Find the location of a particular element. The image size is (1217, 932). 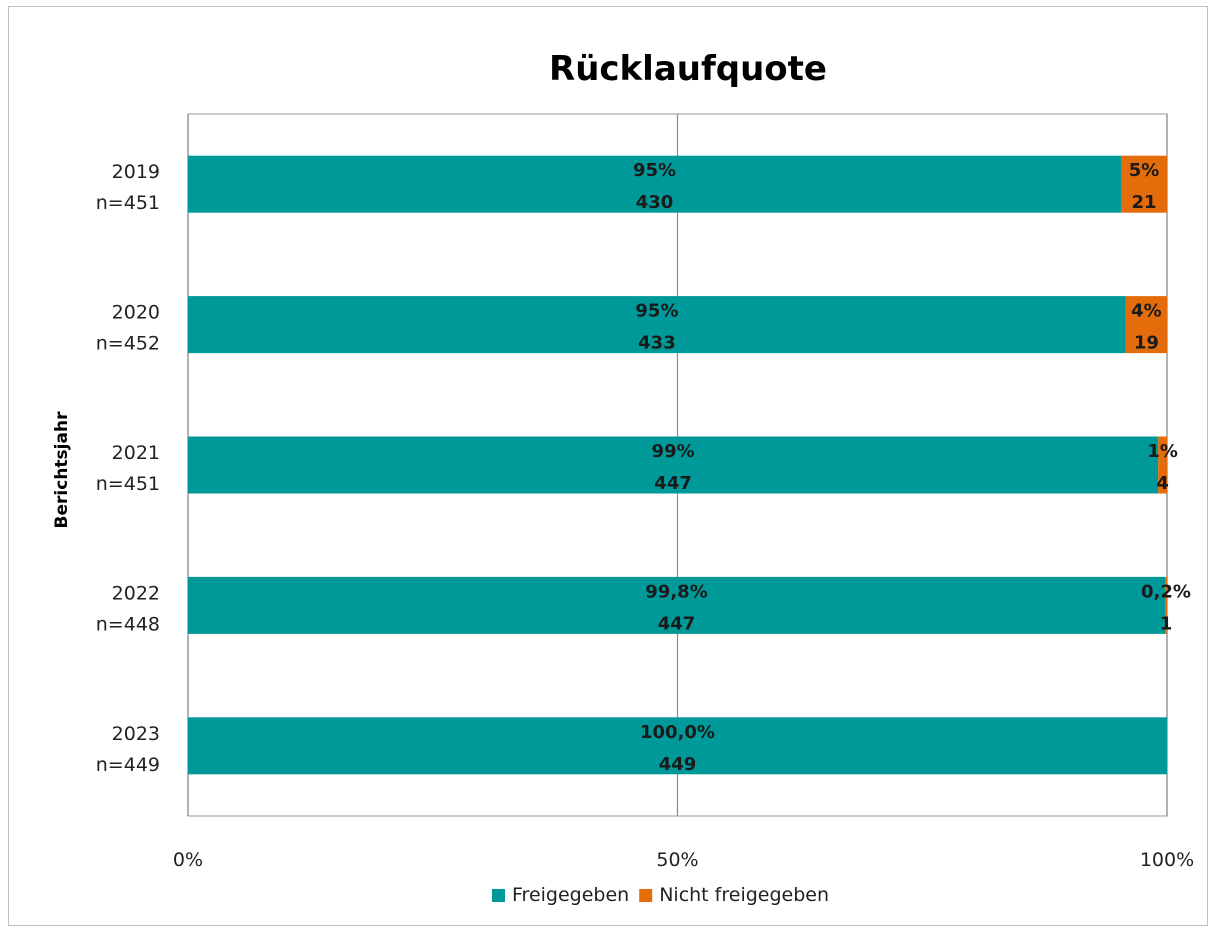

category-label-year: 2021 is located at coordinates (136, 453).